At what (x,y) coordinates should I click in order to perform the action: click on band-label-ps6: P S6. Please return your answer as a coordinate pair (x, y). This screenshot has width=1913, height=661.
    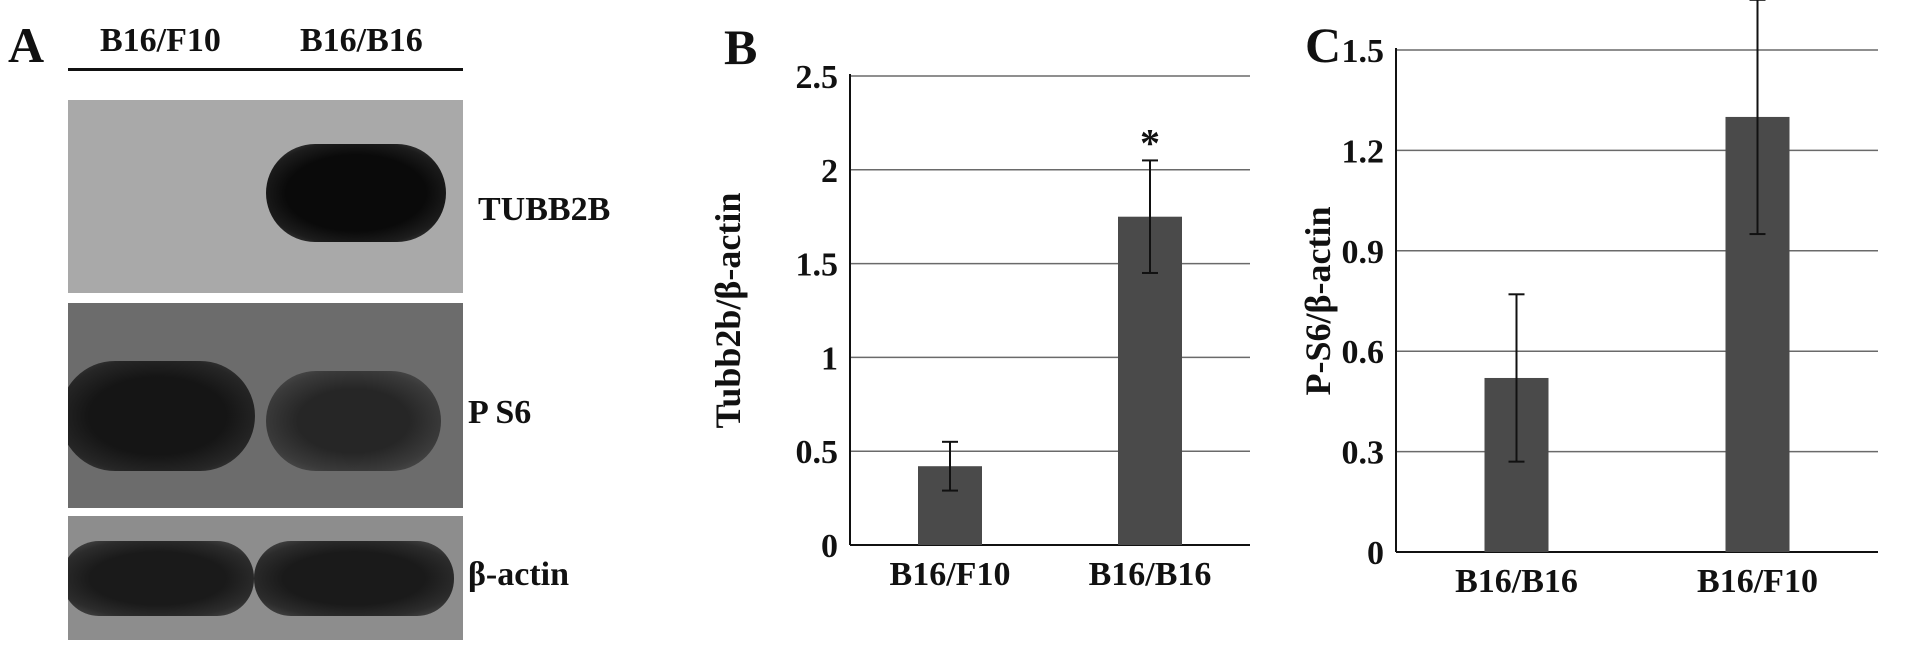
    Looking at the image, I should click on (500, 412).